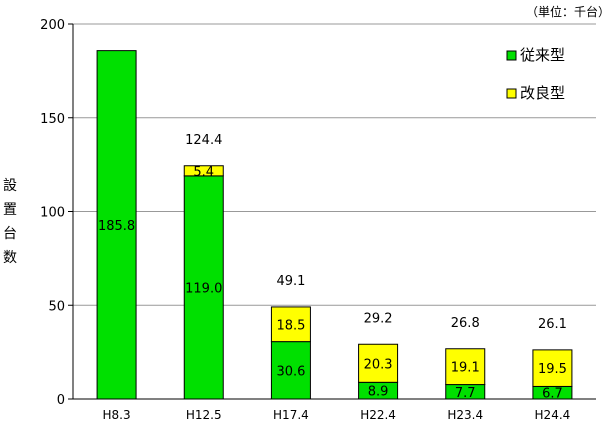 The height and width of the screenshot is (427, 616). What do you see at coordinates (337, 415) in the screenshot?
I see `x-axis-categories: H8.3 H12.5 H17.4 H22.4 H23.4 H24.4` at bounding box center [337, 415].